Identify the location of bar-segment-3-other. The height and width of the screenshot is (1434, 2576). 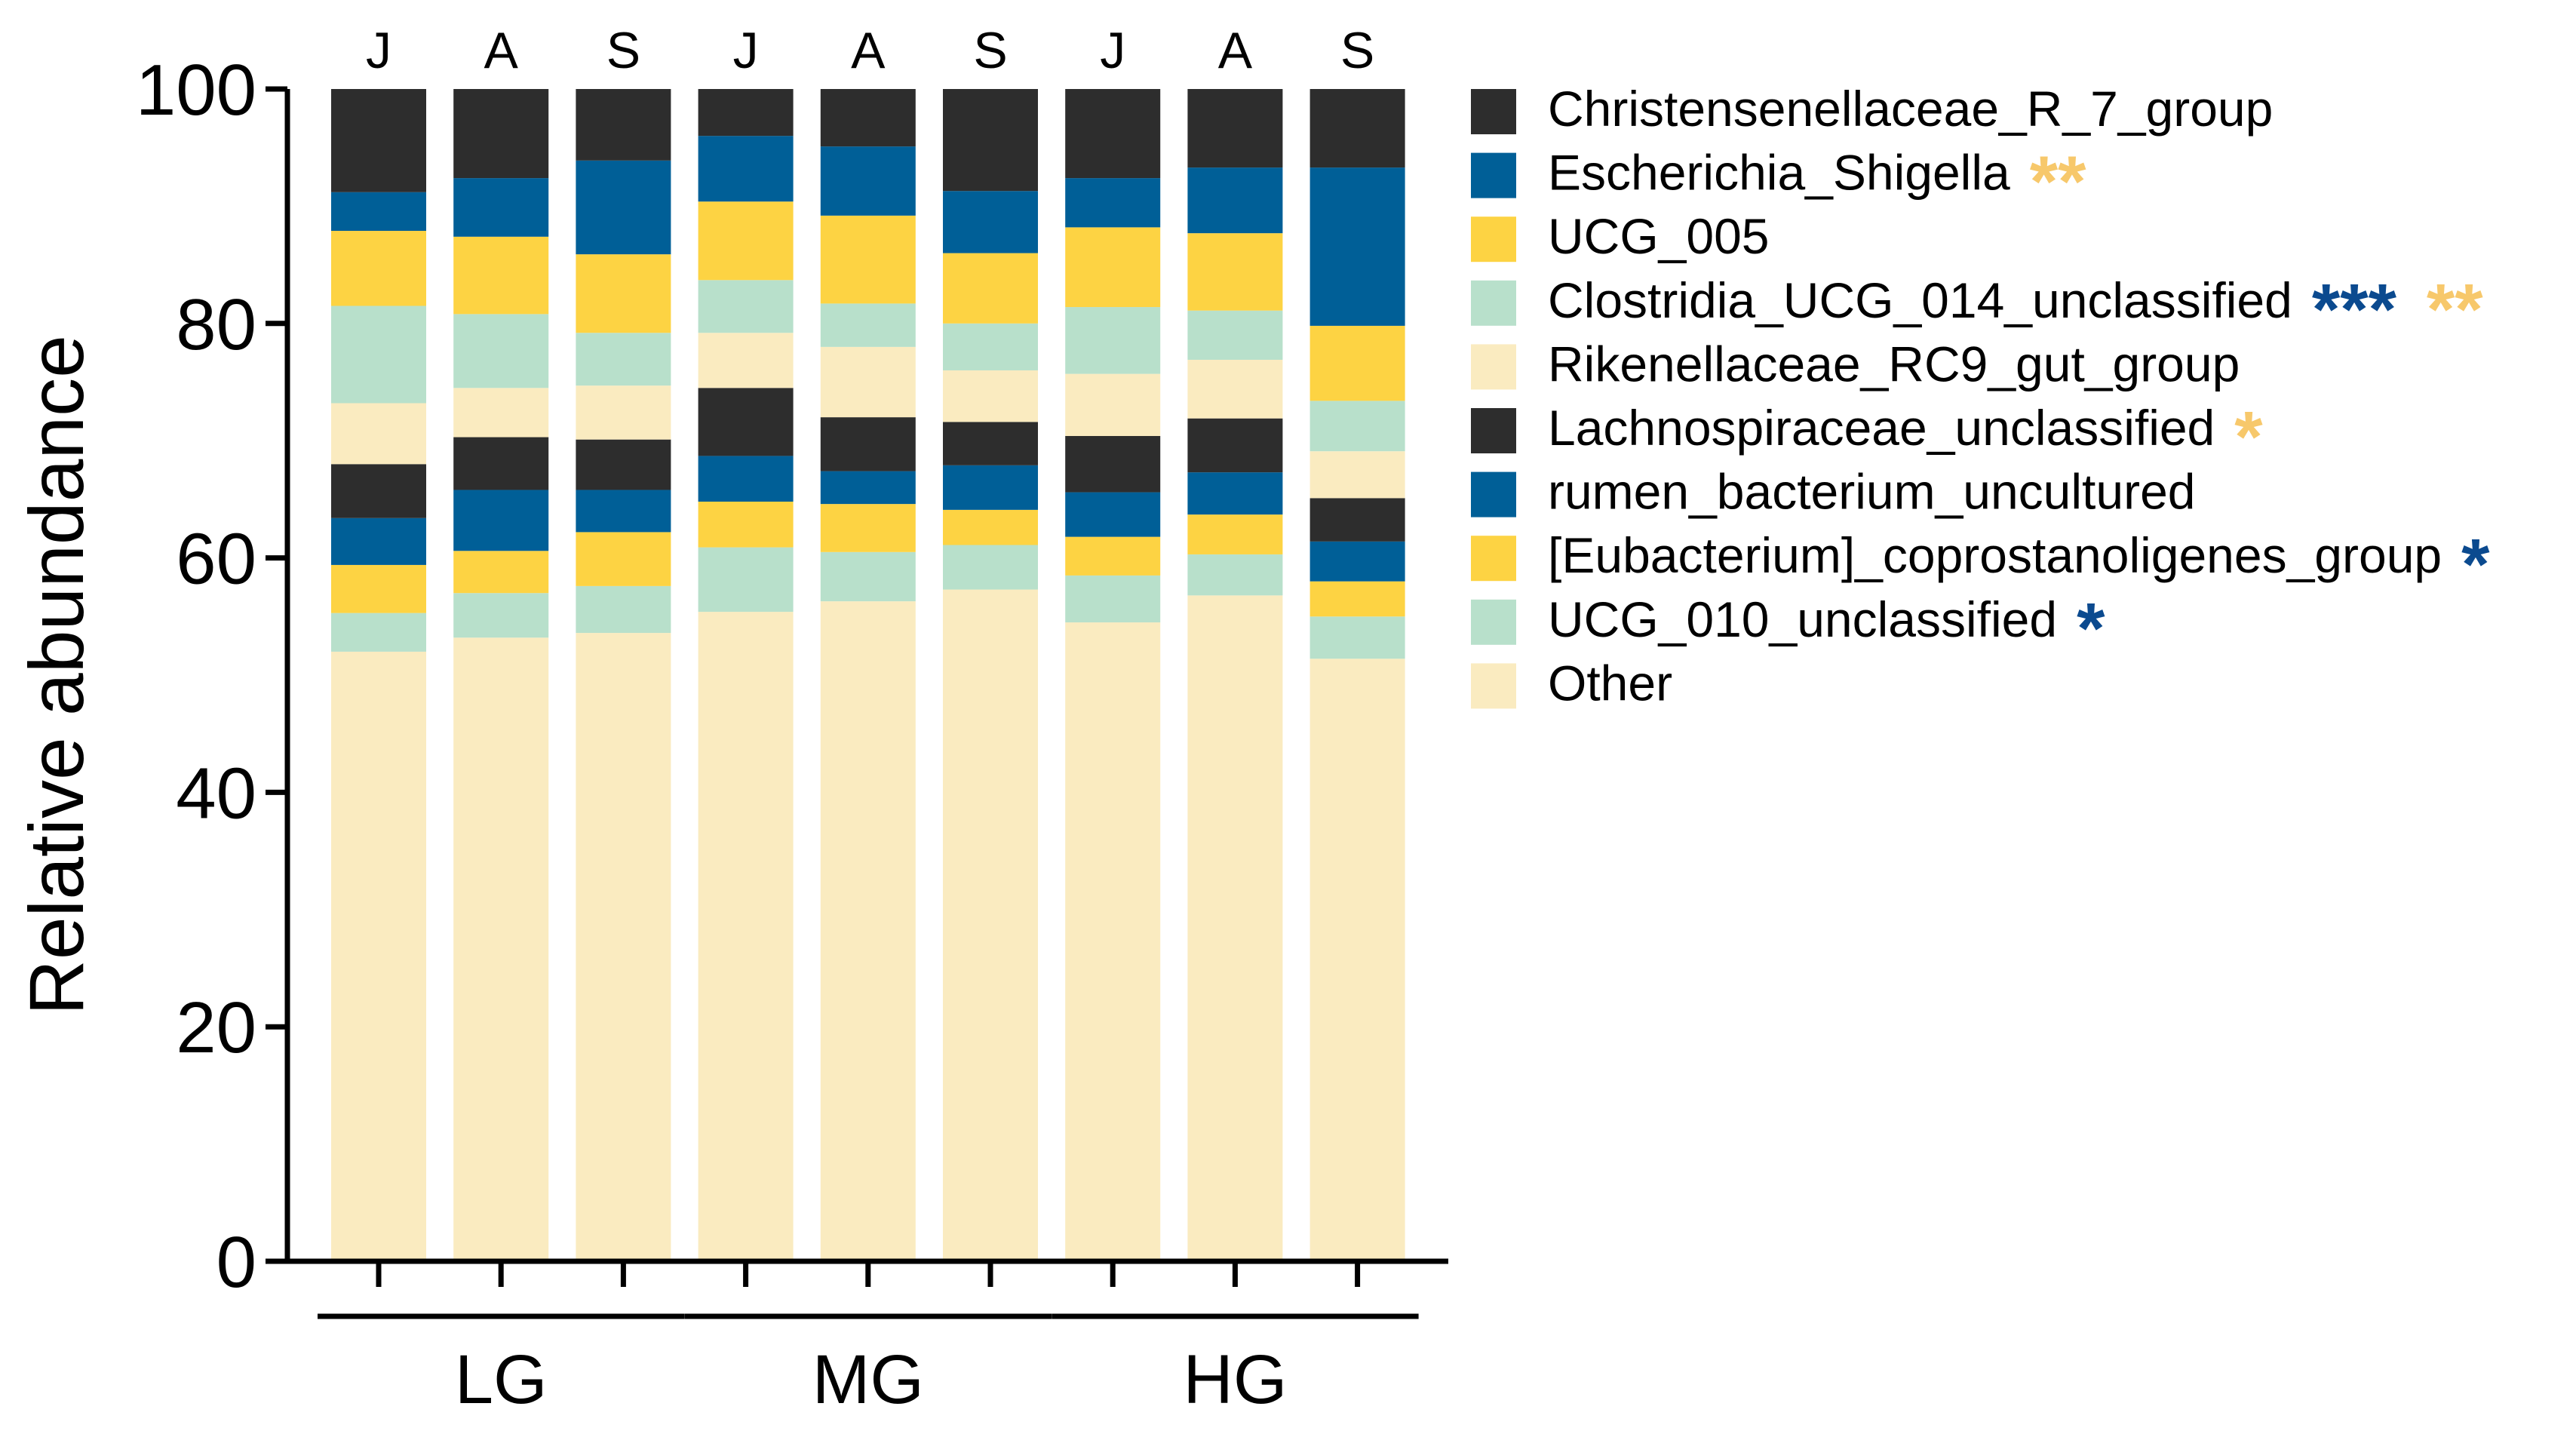
(623, 947).